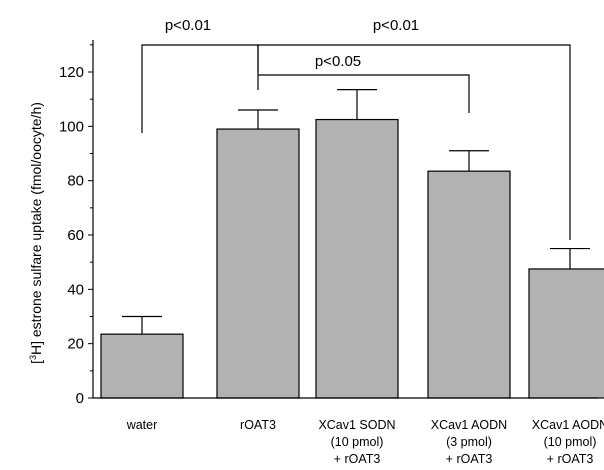 The image size is (604, 470). Describe the element at coordinates (469, 425) in the screenshot. I see `category-label-4-line-1: XCav1 AODN` at that location.